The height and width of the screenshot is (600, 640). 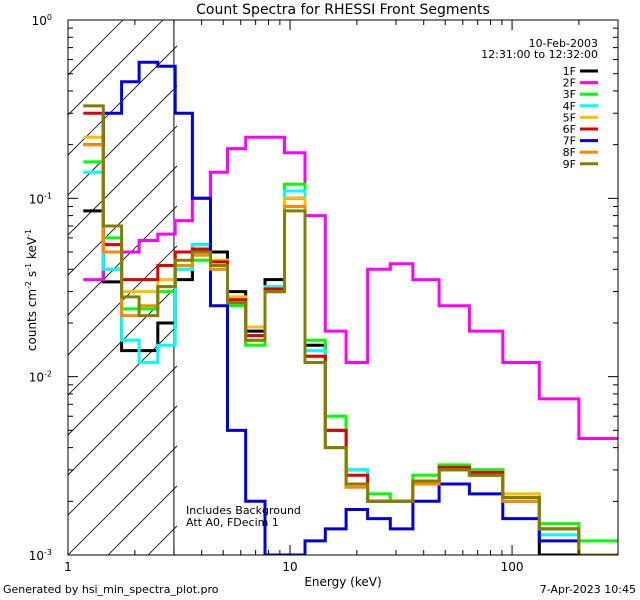 I want to click on legend-label-1F: 1F, so click(x=569, y=71).